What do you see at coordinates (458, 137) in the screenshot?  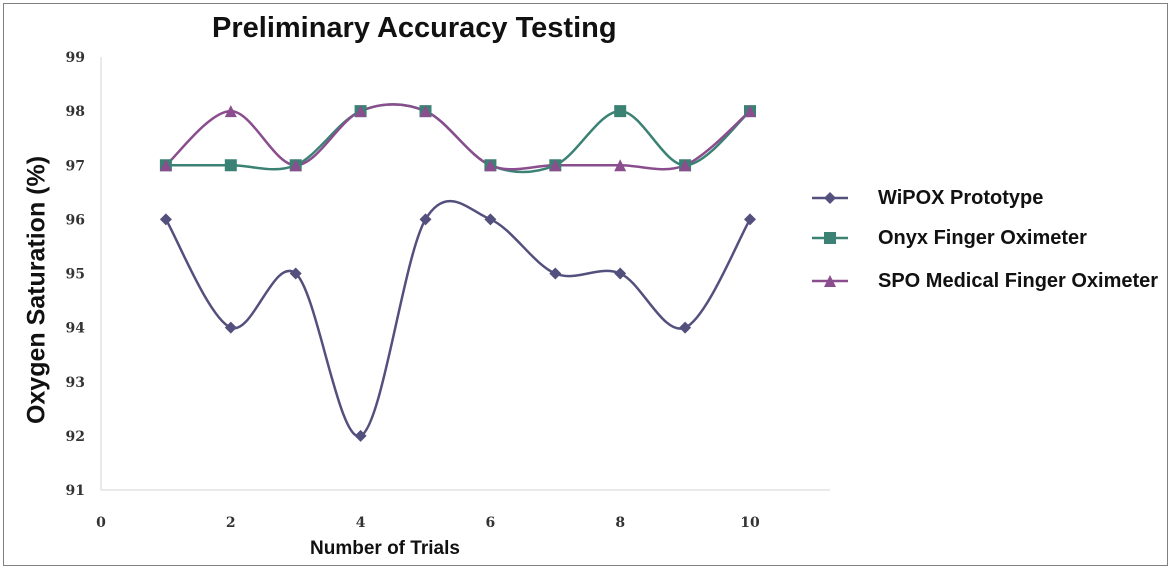 I see `series-line-spo` at bounding box center [458, 137].